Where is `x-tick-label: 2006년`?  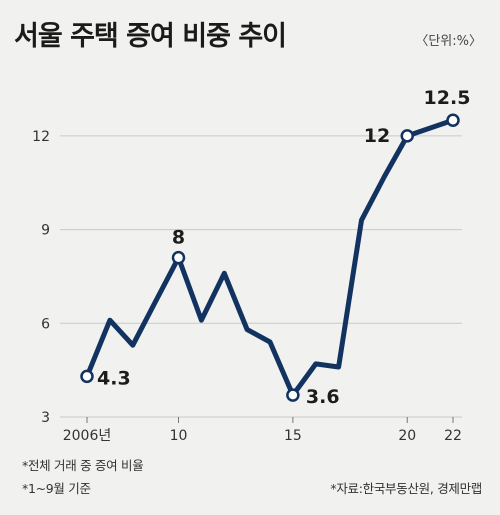
x-tick-label: 2006년 is located at coordinates (87, 436).